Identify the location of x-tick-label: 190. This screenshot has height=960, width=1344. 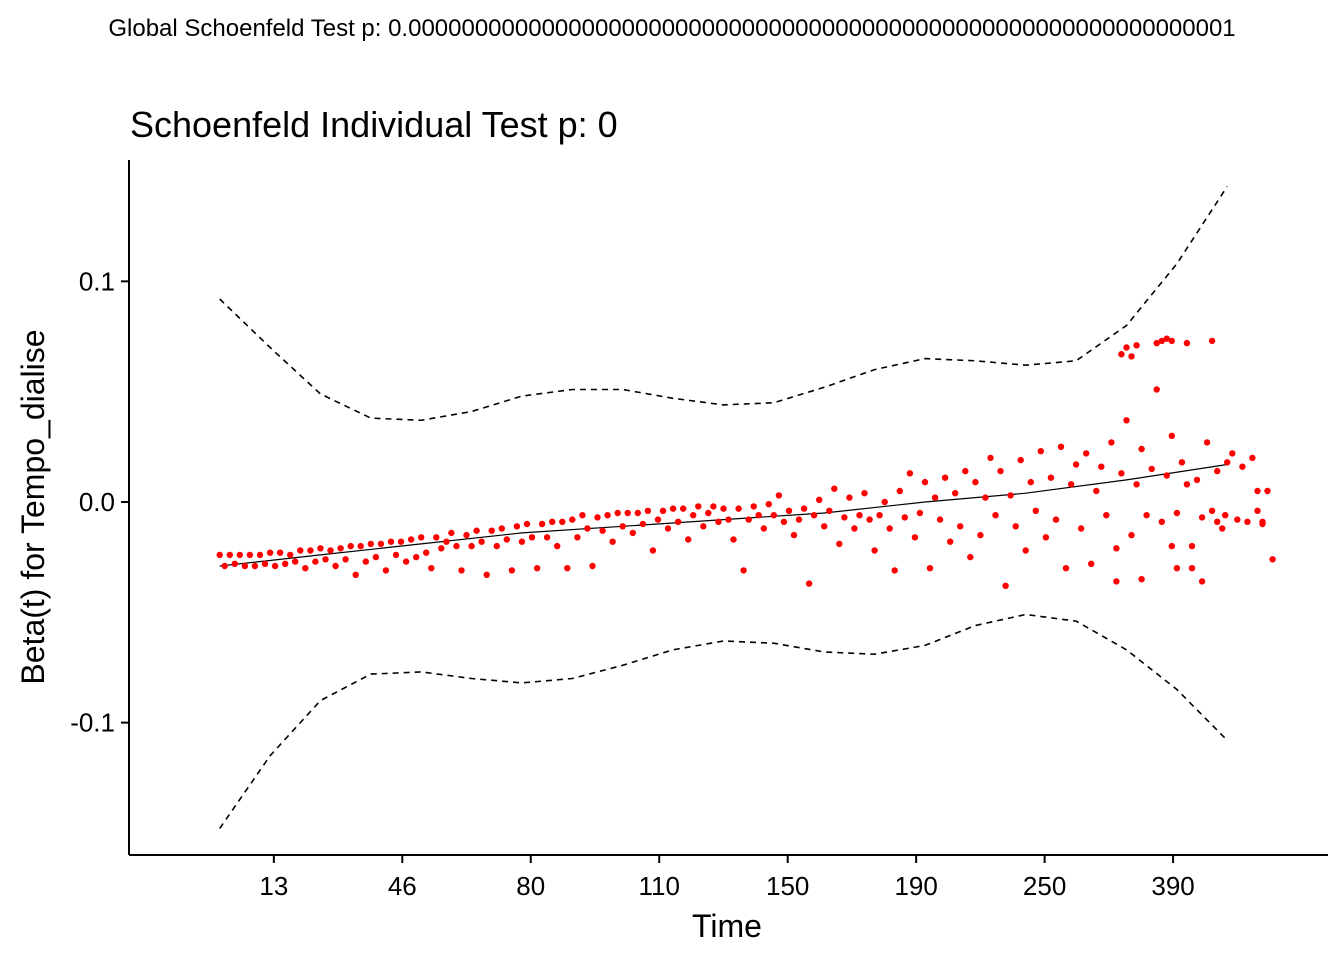
(915, 886).